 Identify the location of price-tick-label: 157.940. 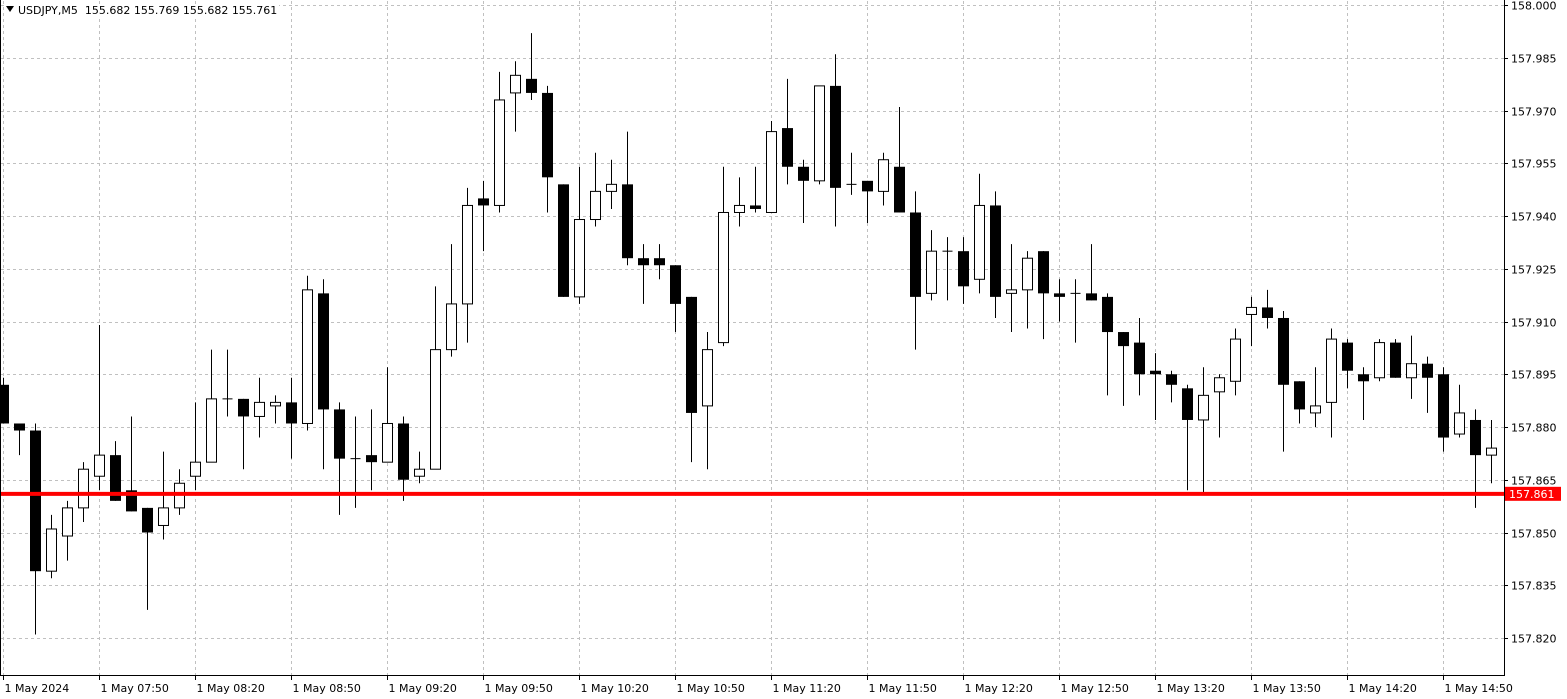
(1534, 217).